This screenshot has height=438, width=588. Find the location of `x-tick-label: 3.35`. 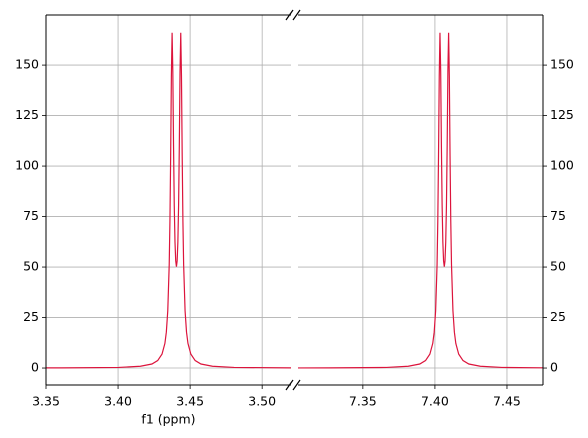

x-tick-label: 3.35 is located at coordinates (46, 401).